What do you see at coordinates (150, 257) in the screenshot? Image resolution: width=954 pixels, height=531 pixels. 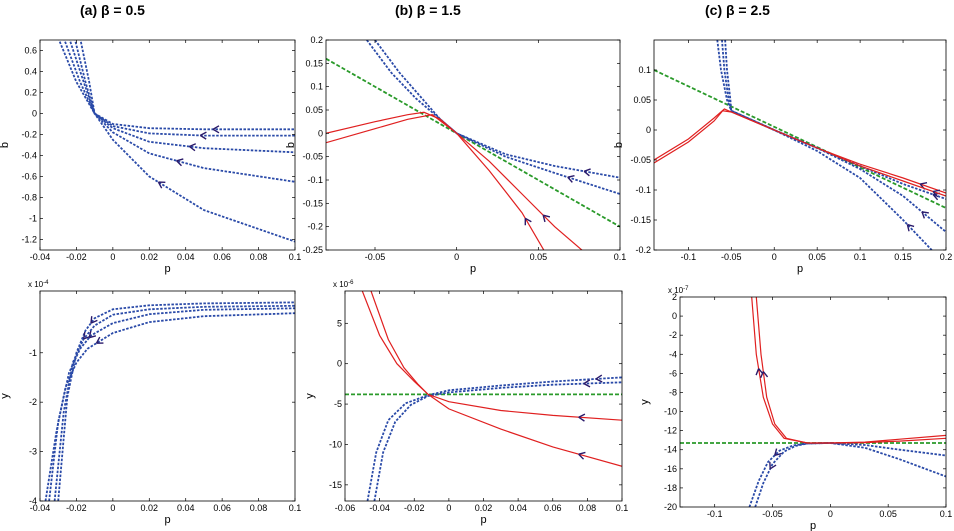 I see `x-tick-label: 0.02` at bounding box center [150, 257].